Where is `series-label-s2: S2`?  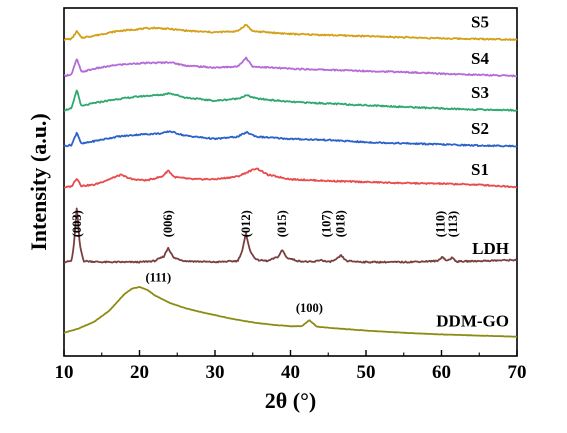 series-label-s2: S2 is located at coordinates (480, 128).